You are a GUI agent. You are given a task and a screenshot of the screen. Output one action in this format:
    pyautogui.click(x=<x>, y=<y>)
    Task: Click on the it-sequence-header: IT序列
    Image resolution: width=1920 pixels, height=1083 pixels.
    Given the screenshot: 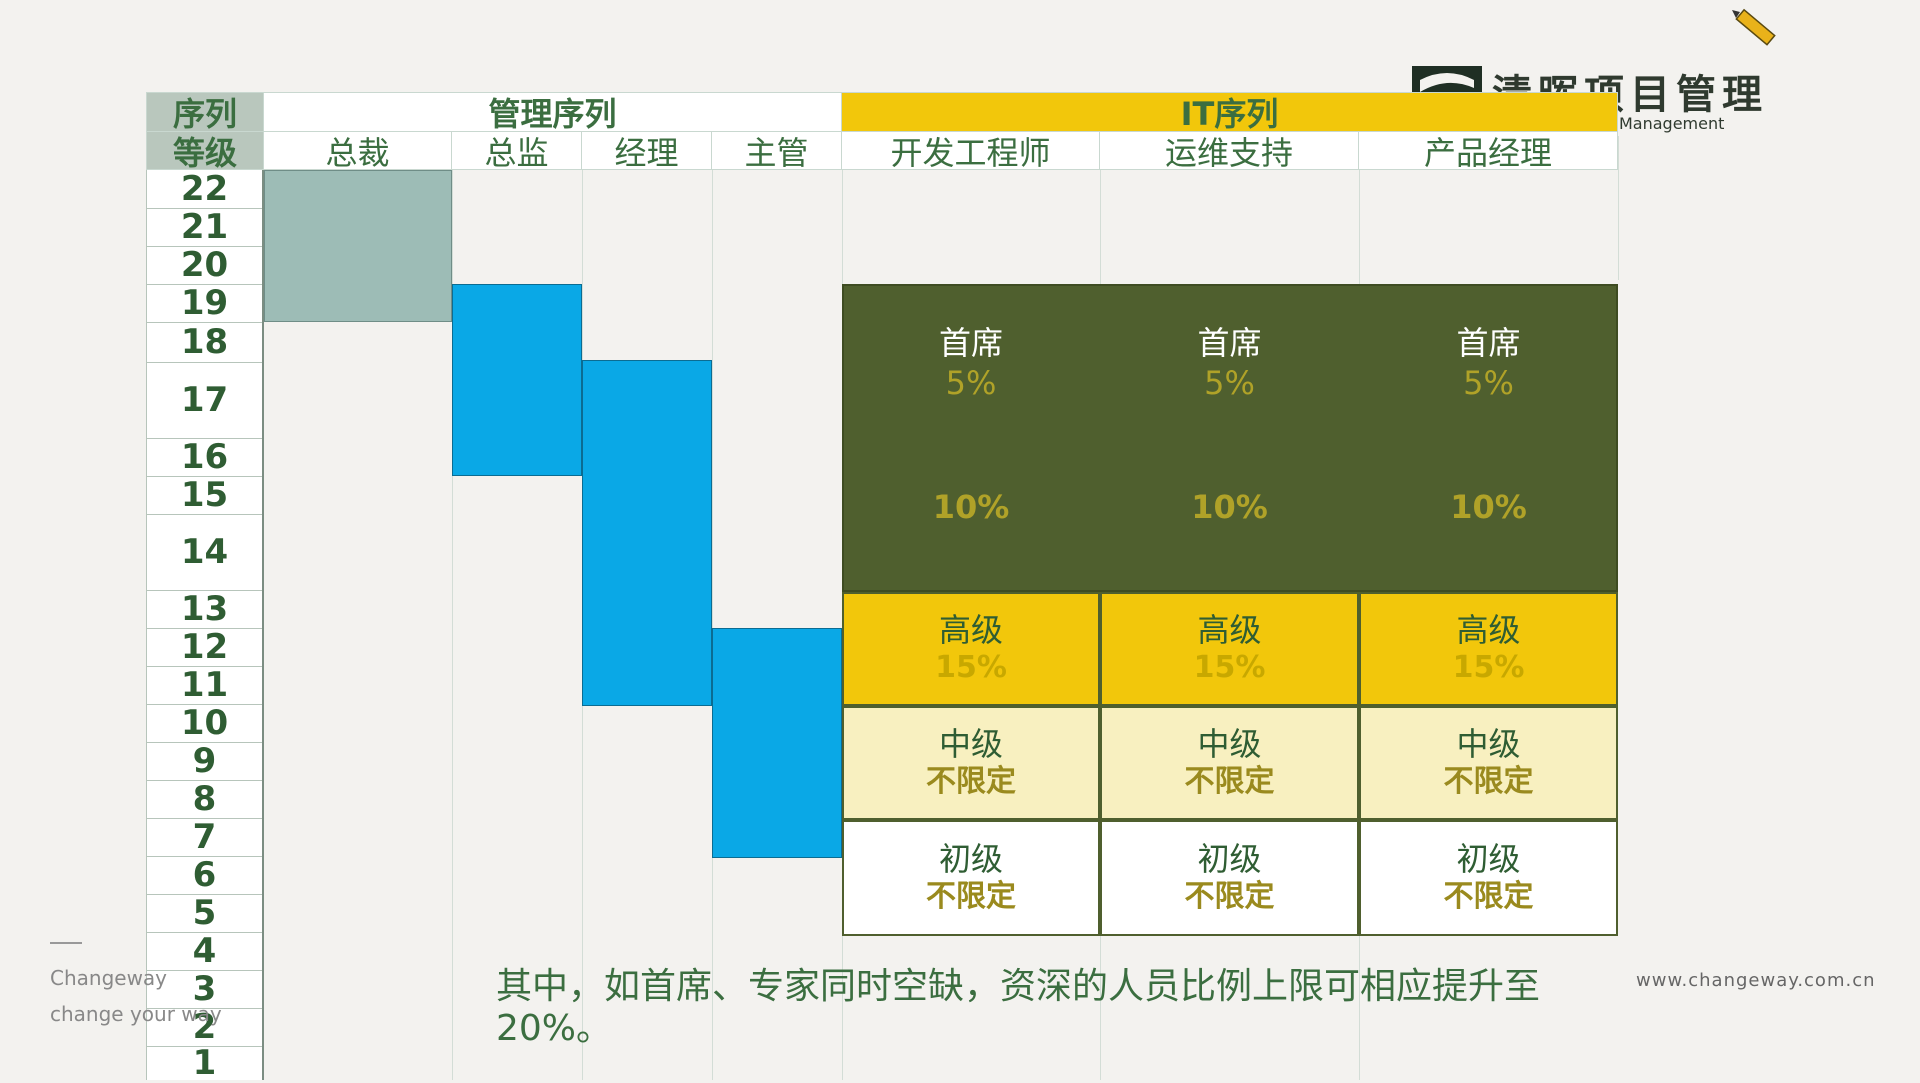 What is the action you would take?
    pyautogui.click(x=1230, y=112)
    